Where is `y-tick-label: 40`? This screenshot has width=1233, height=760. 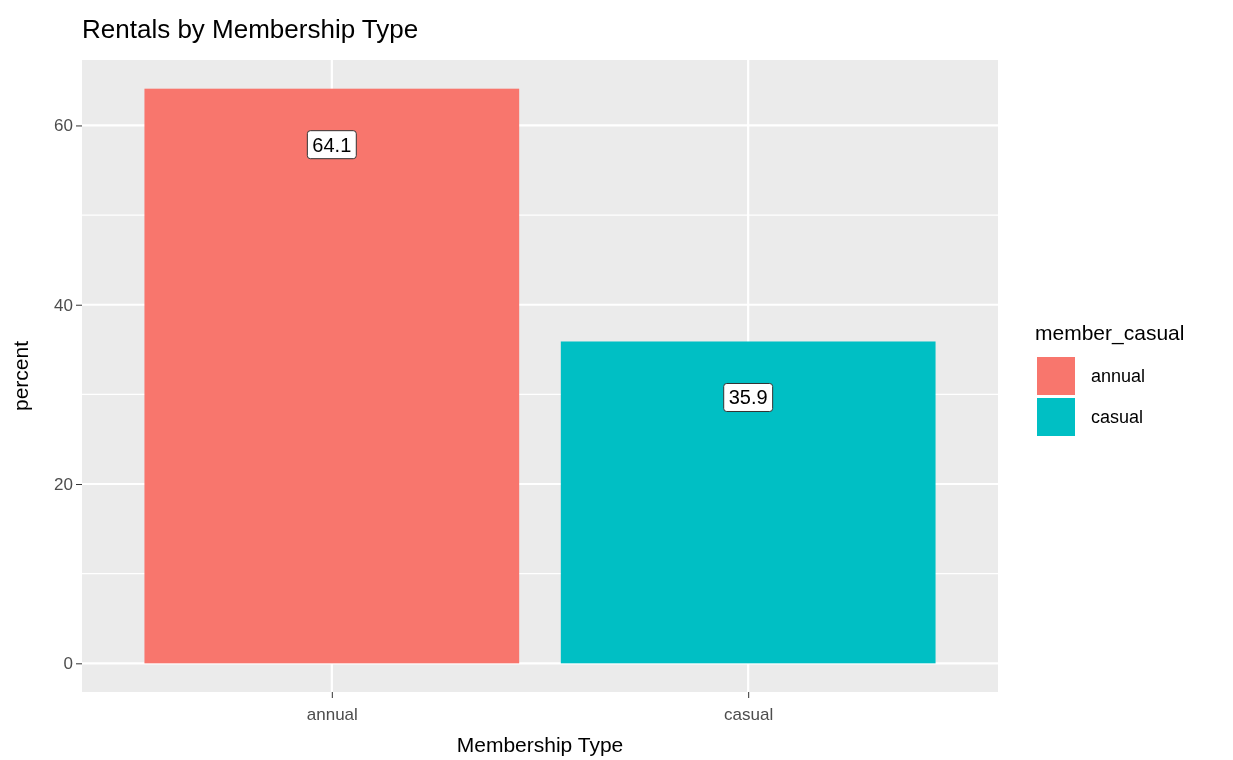 y-tick-label: 40 is located at coordinates (63, 305).